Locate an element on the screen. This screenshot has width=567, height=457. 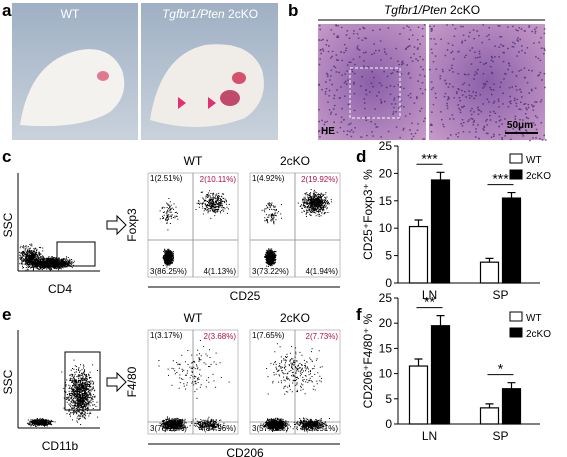
panel-label: e is located at coordinates (6, 314).